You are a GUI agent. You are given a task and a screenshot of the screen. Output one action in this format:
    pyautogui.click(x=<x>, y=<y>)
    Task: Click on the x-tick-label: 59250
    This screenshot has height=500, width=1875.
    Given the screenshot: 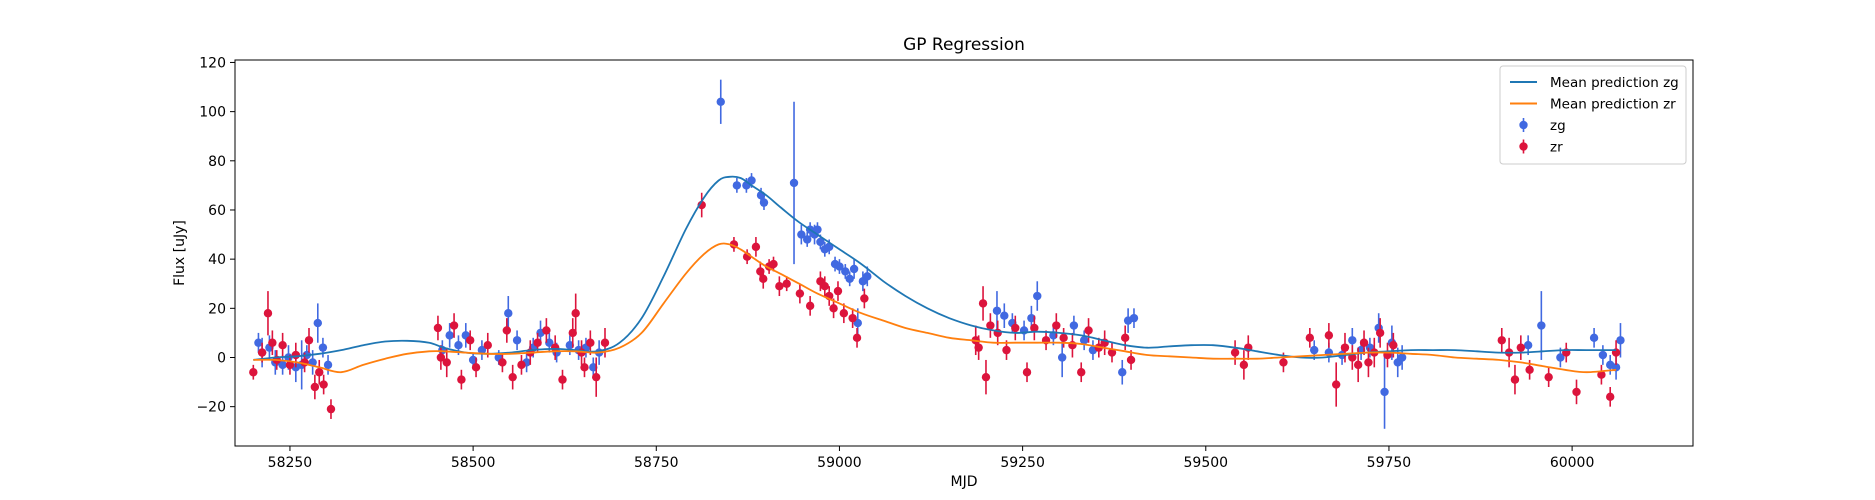 What is the action you would take?
    pyautogui.click(x=1022, y=463)
    